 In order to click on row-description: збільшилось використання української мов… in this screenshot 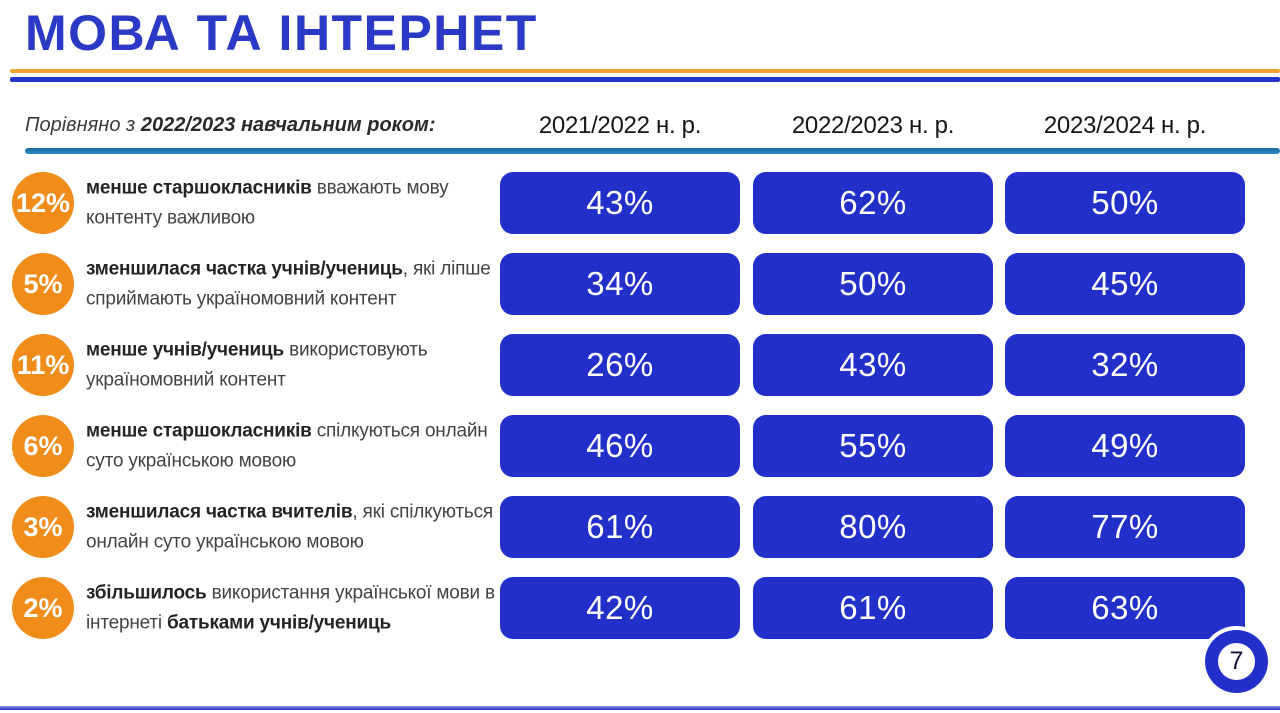, I will do `click(292, 608)`.